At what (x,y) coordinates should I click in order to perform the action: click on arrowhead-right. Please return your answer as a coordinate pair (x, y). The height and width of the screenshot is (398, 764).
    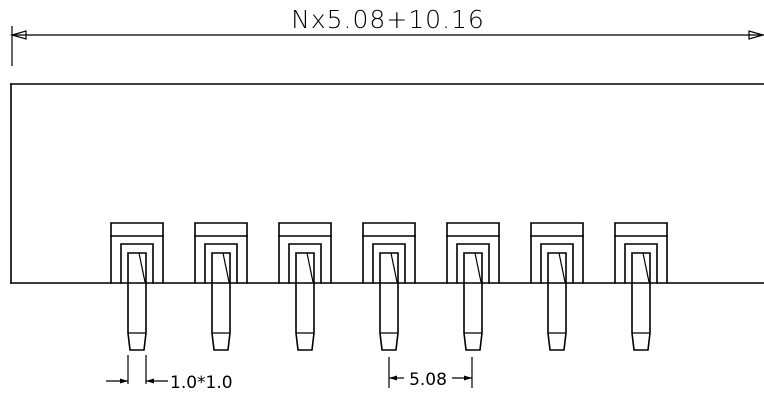
    Looking at the image, I should click on (756, 35).